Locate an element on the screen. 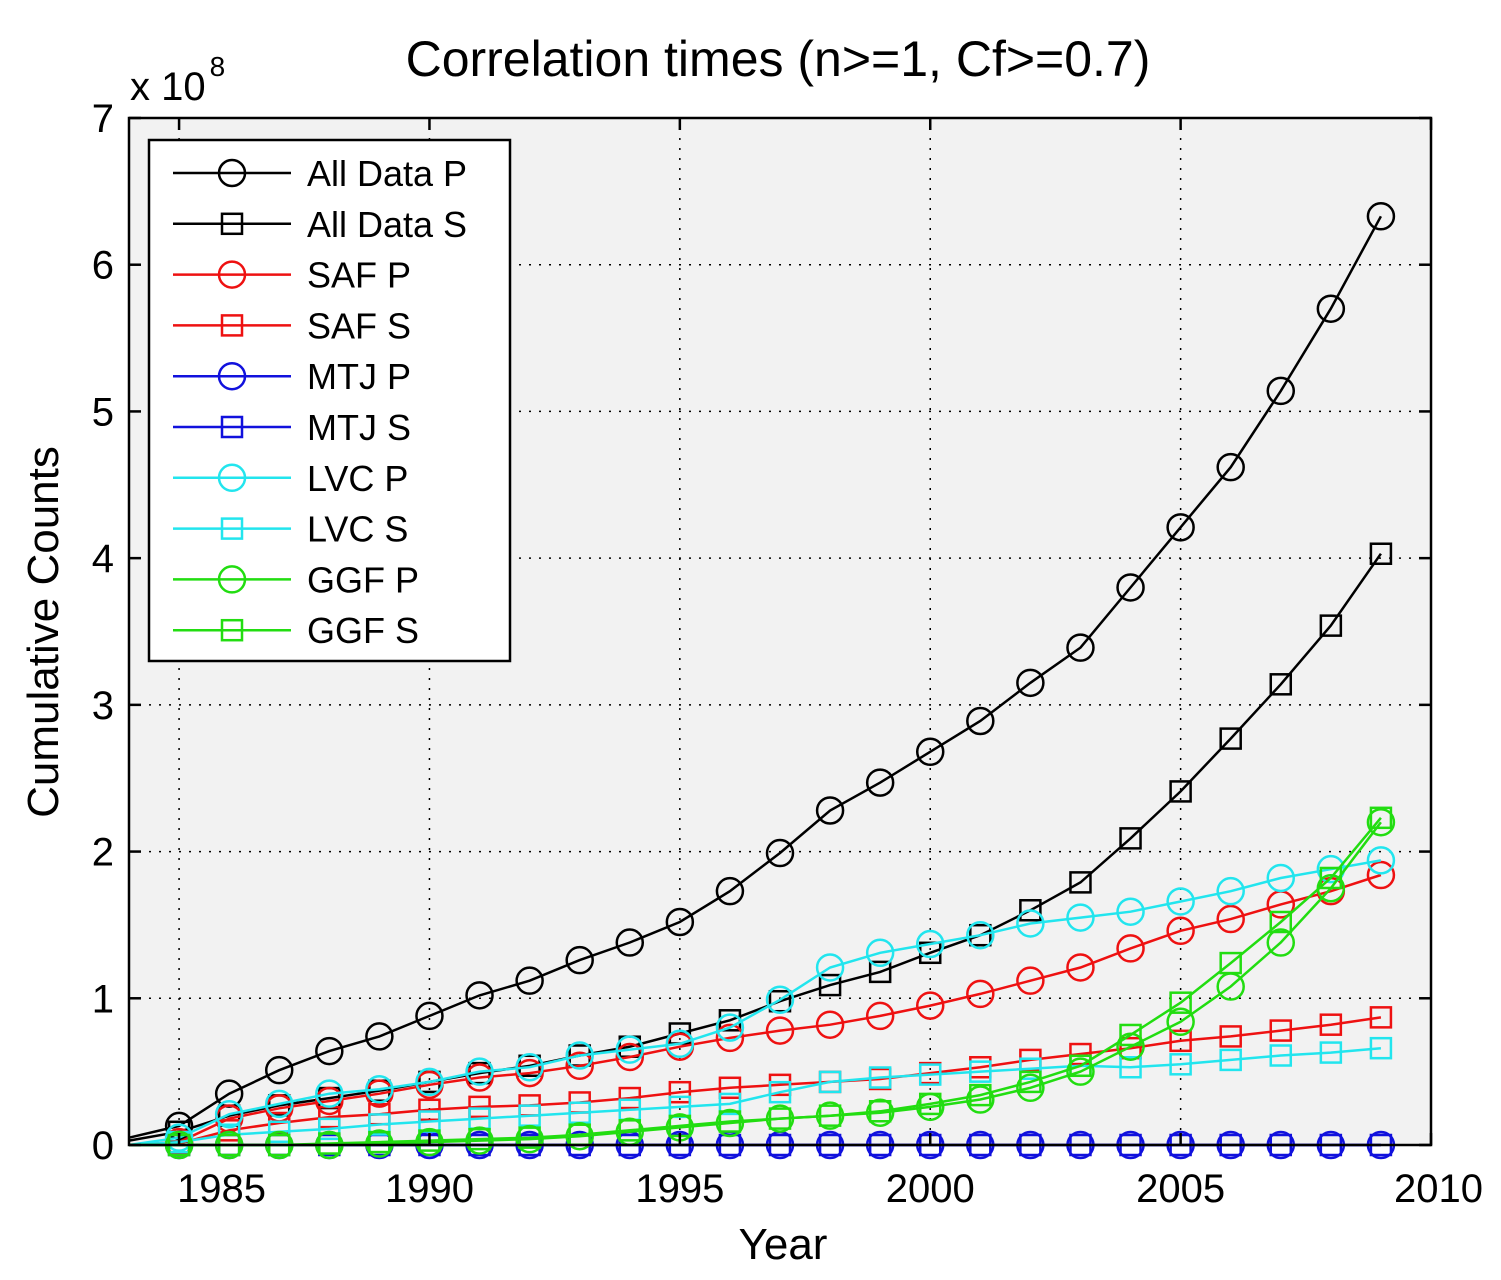 The width and height of the screenshot is (1501, 1280). legend-label: LVC P is located at coordinates (357, 478).